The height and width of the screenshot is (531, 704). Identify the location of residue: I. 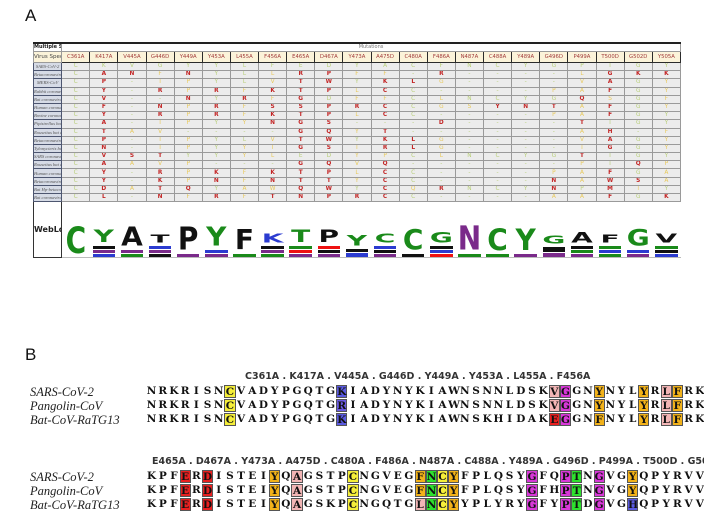
(431, 391).